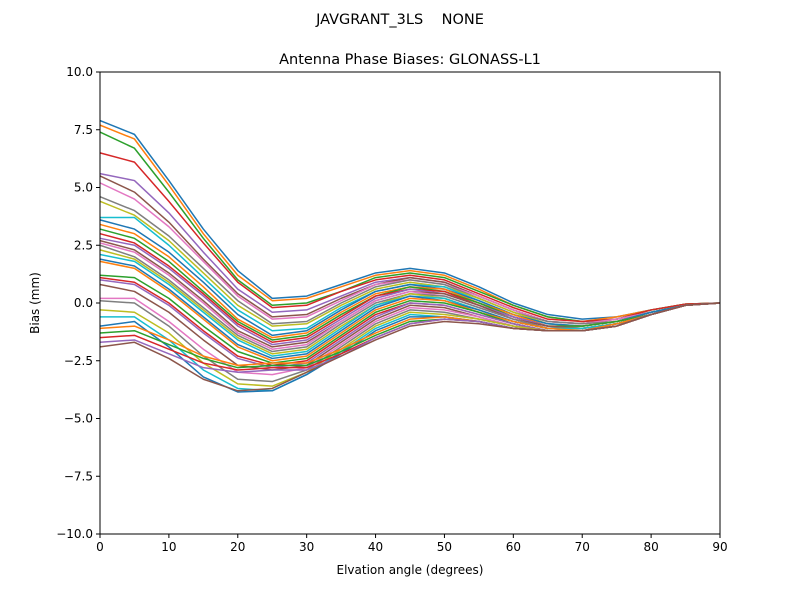 The width and height of the screenshot is (800, 604). Describe the element at coordinates (79, 72) in the screenshot. I see `y-tick-label: 10.0` at that location.